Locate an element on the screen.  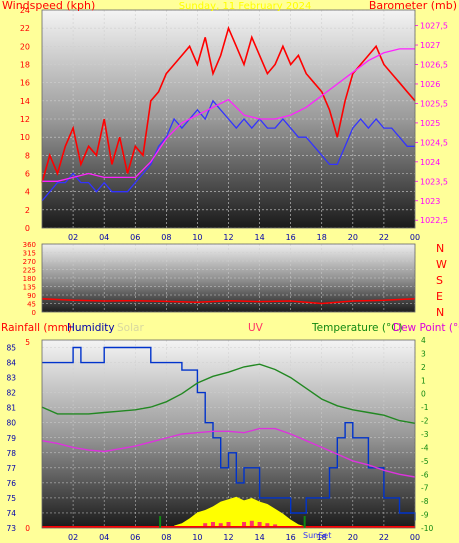
humidity-tick-label: 80 is located at coordinates (11, 423).